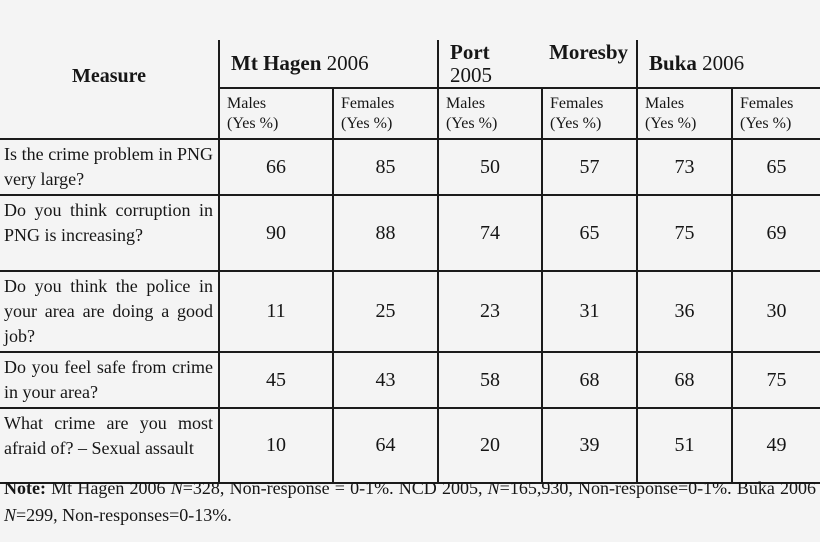 The image size is (820, 542). What do you see at coordinates (275, 114) in the screenshot?
I see `subheader-mt-hagen-males: Males (Yes %)` at bounding box center [275, 114].